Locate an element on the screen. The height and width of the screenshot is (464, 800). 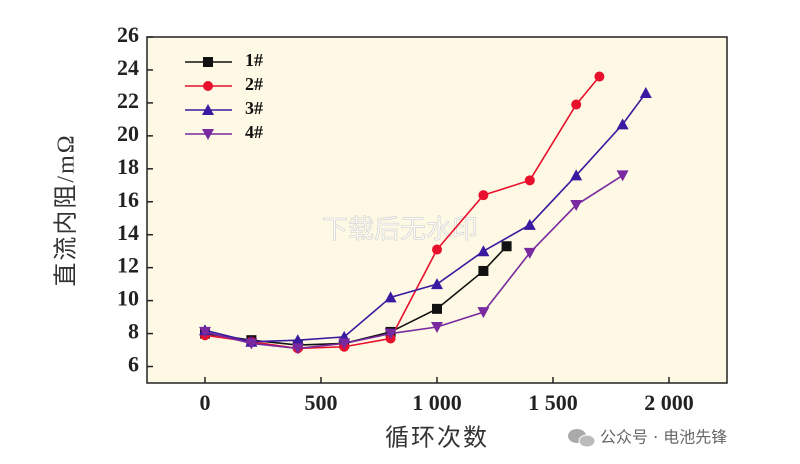
y-tick-label: 10 is located at coordinates (128, 298).